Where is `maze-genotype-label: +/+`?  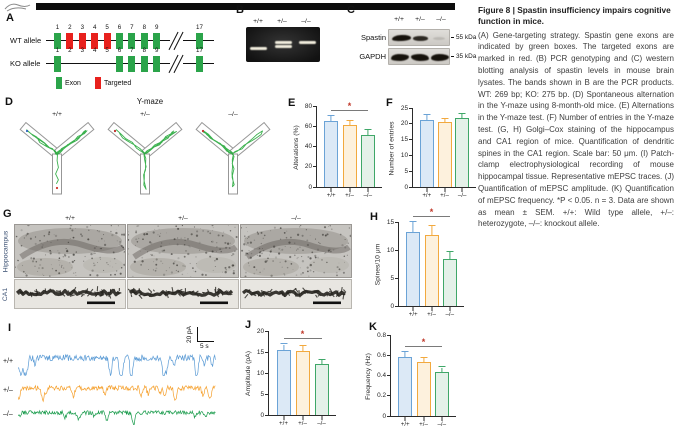
maze-genotype-label: +/+ is located at coordinates (57, 114).